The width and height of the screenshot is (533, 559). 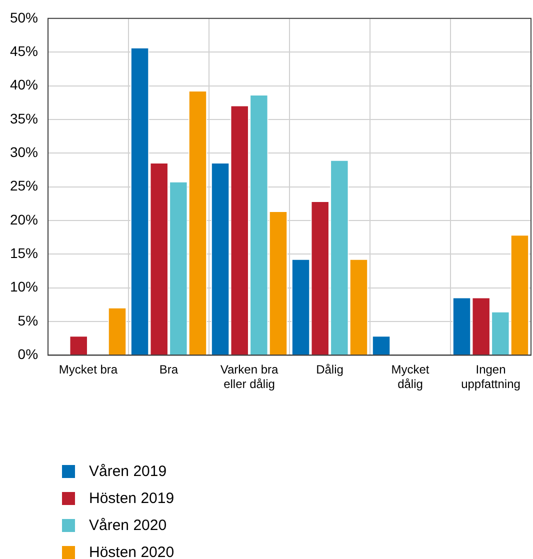 What do you see at coordinates (24, 50) in the screenshot?
I see `y-tick-label: 45%` at bounding box center [24, 50].